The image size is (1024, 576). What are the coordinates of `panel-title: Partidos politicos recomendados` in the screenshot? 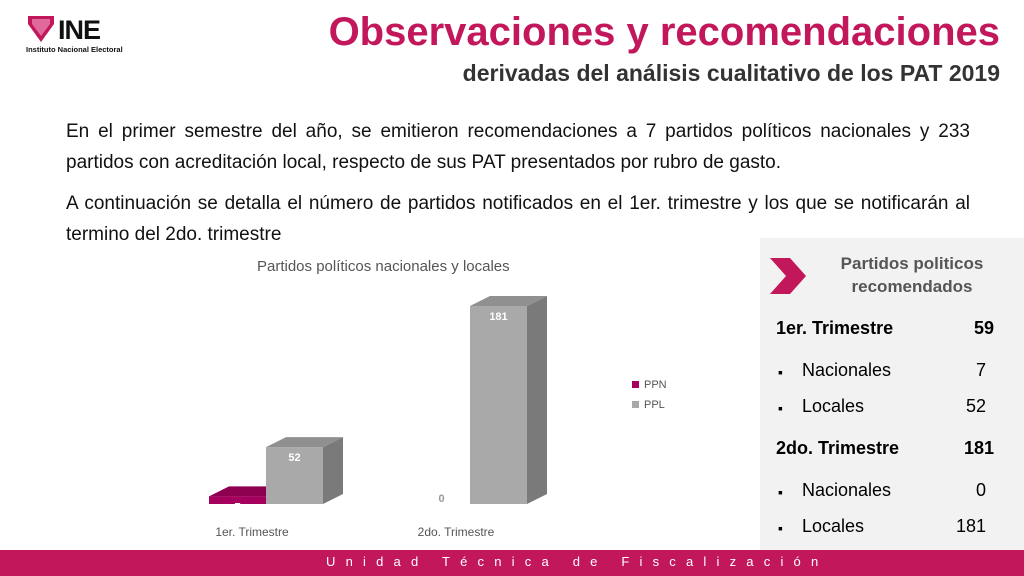 It's located at (912, 275).